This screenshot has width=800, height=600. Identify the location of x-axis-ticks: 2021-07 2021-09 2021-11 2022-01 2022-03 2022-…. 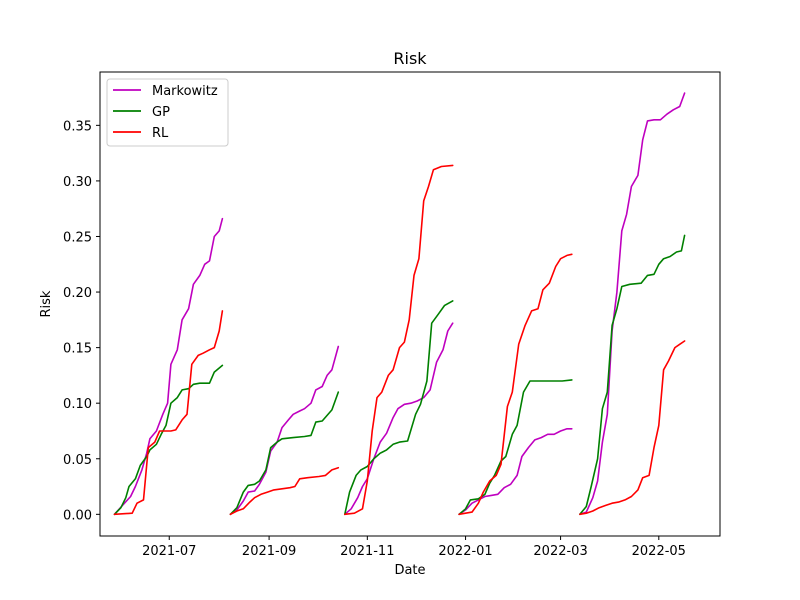
(414, 547).